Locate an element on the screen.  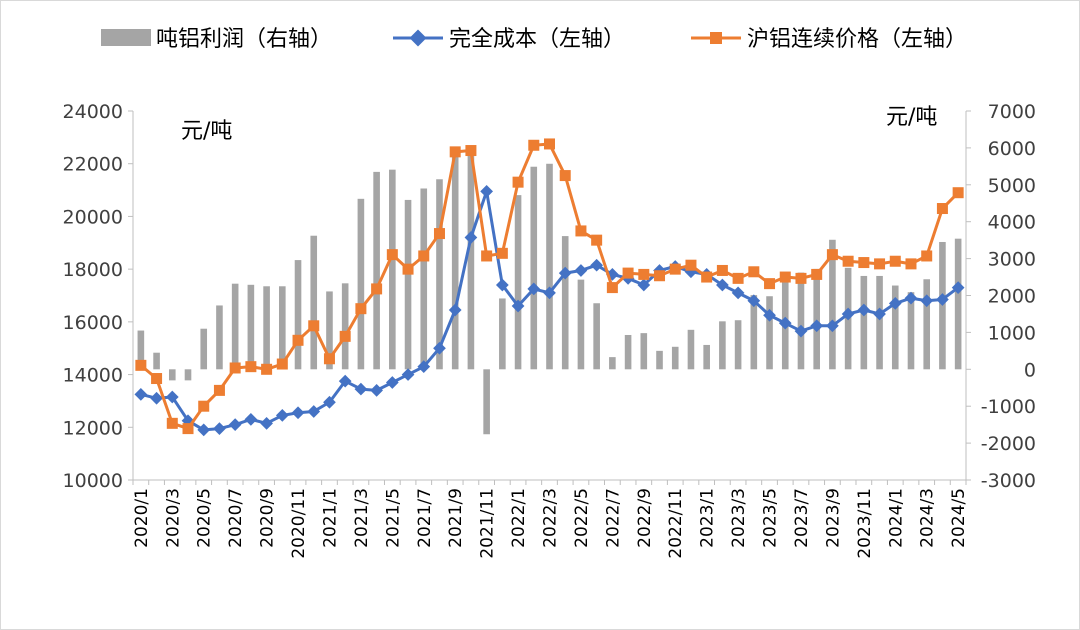
x-axis-label: 2022/5 is located at coordinates (582, 518).